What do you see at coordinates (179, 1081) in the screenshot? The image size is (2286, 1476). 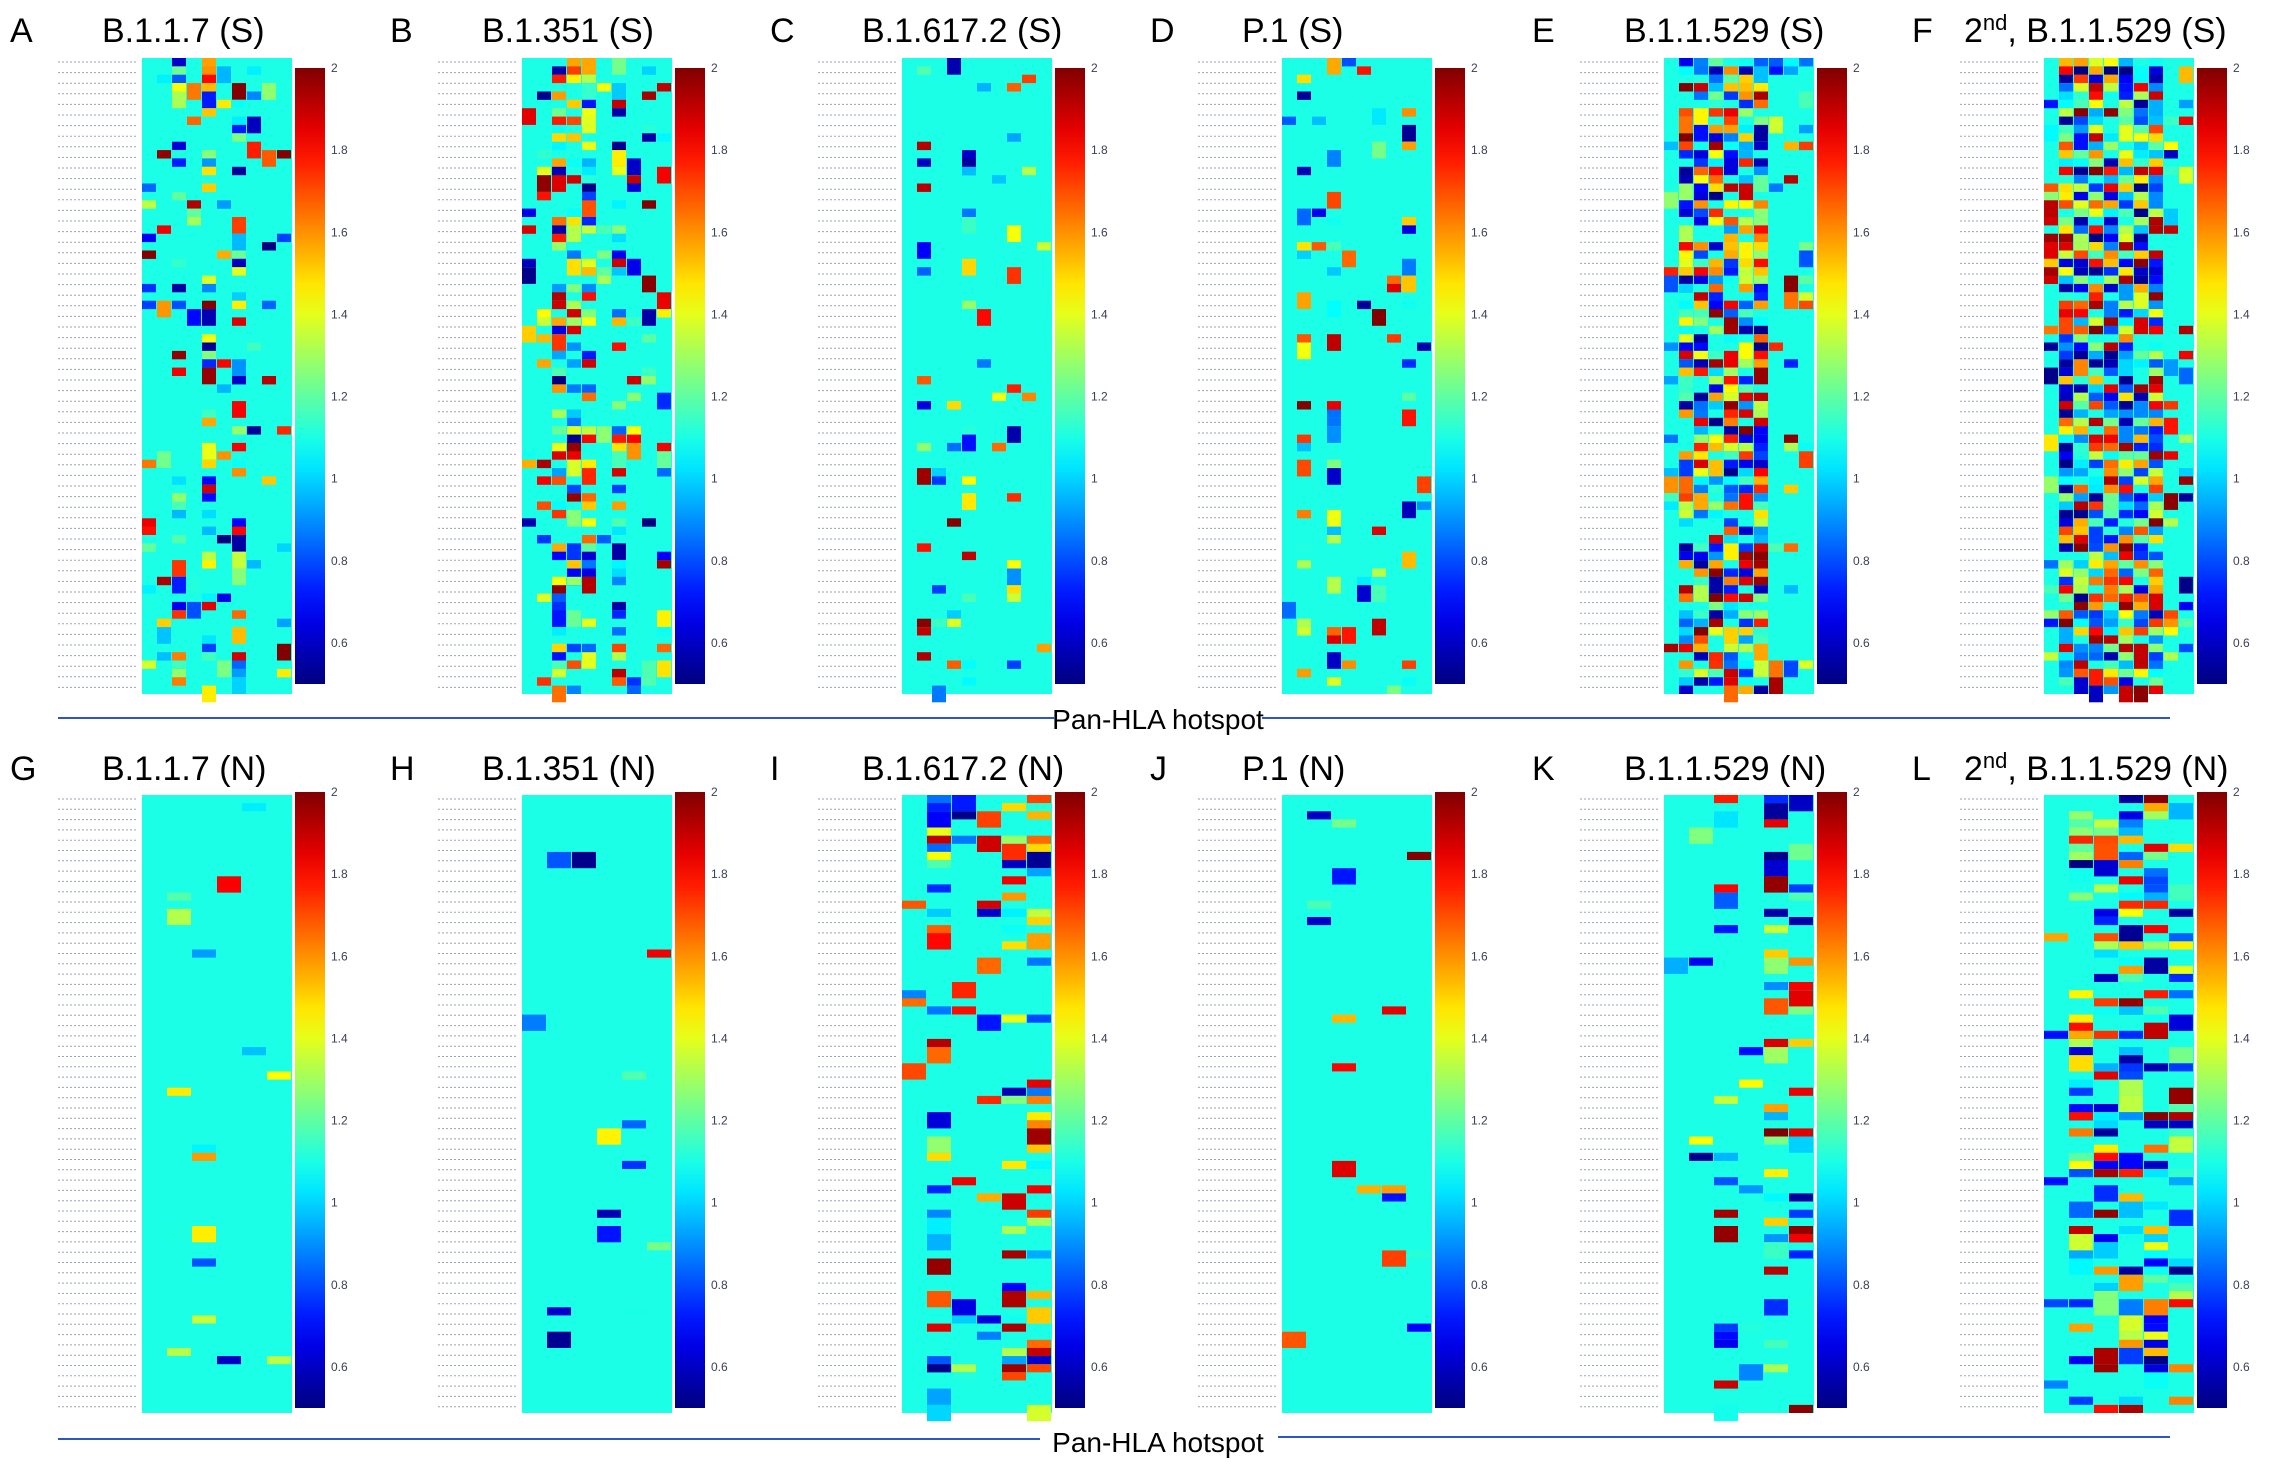 I see `panel-g: G B.1.1.7 (N)21.81.61.41.210.80.6` at bounding box center [179, 1081].